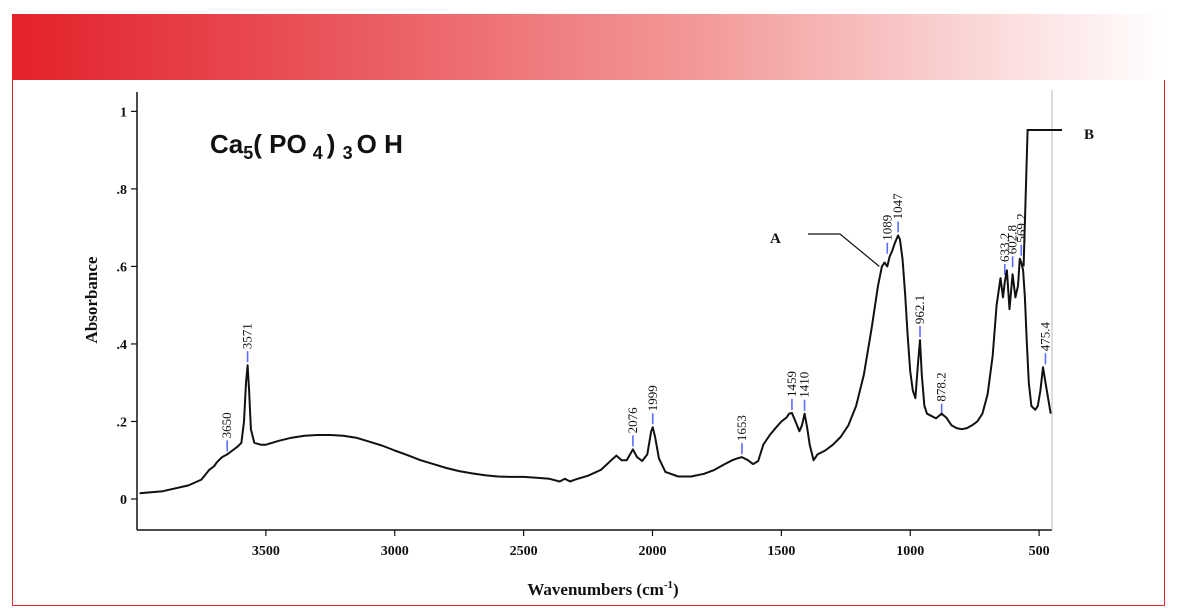  I want to click on x-tick-label: 500, so click(1039, 551).